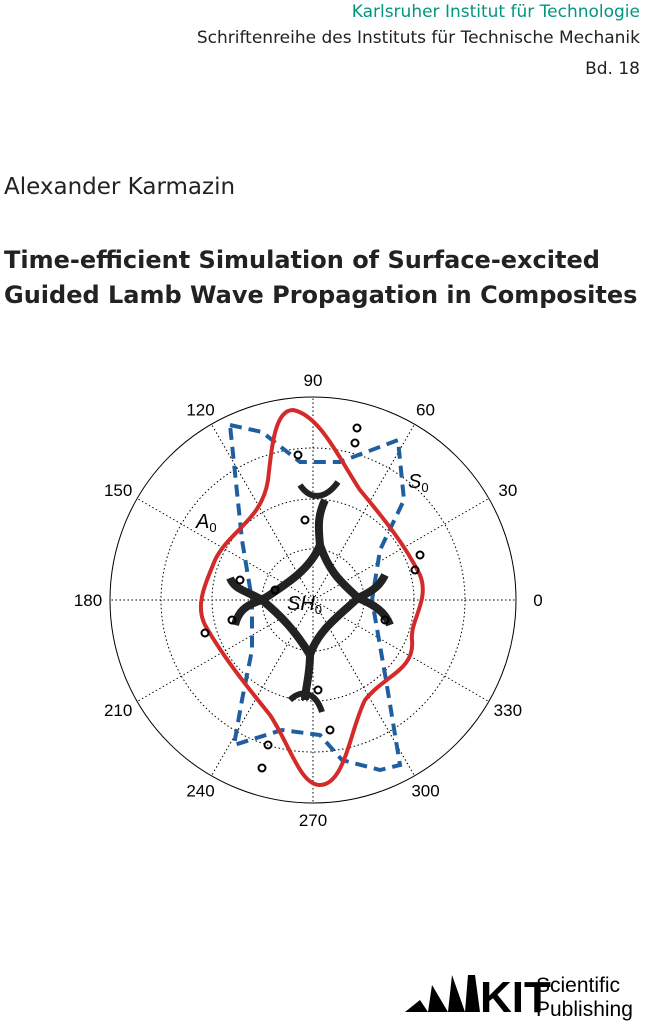  Describe the element at coordinates (200, 791) in the screenshot. I see `angle-label: 240` at that location.